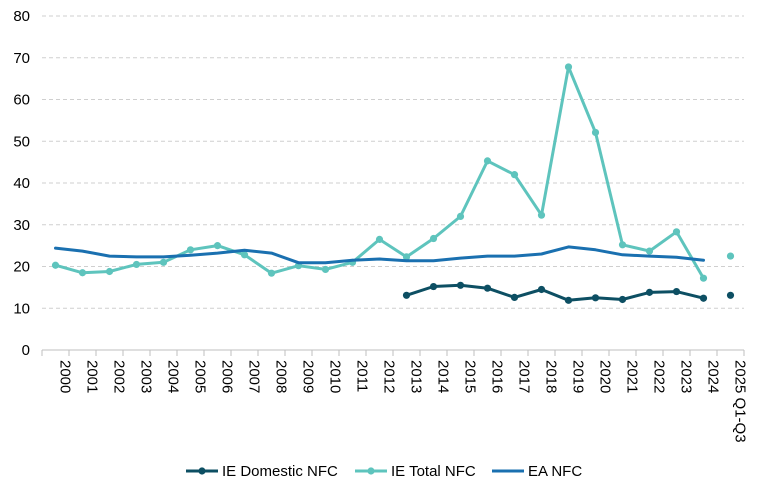 Image resolution: width=757 pixels, height=493 pixels. What do you see at coordinates (21, 225) in the screenshot?
I see `y-tick-label: 30` at bounding box center [21, 225].